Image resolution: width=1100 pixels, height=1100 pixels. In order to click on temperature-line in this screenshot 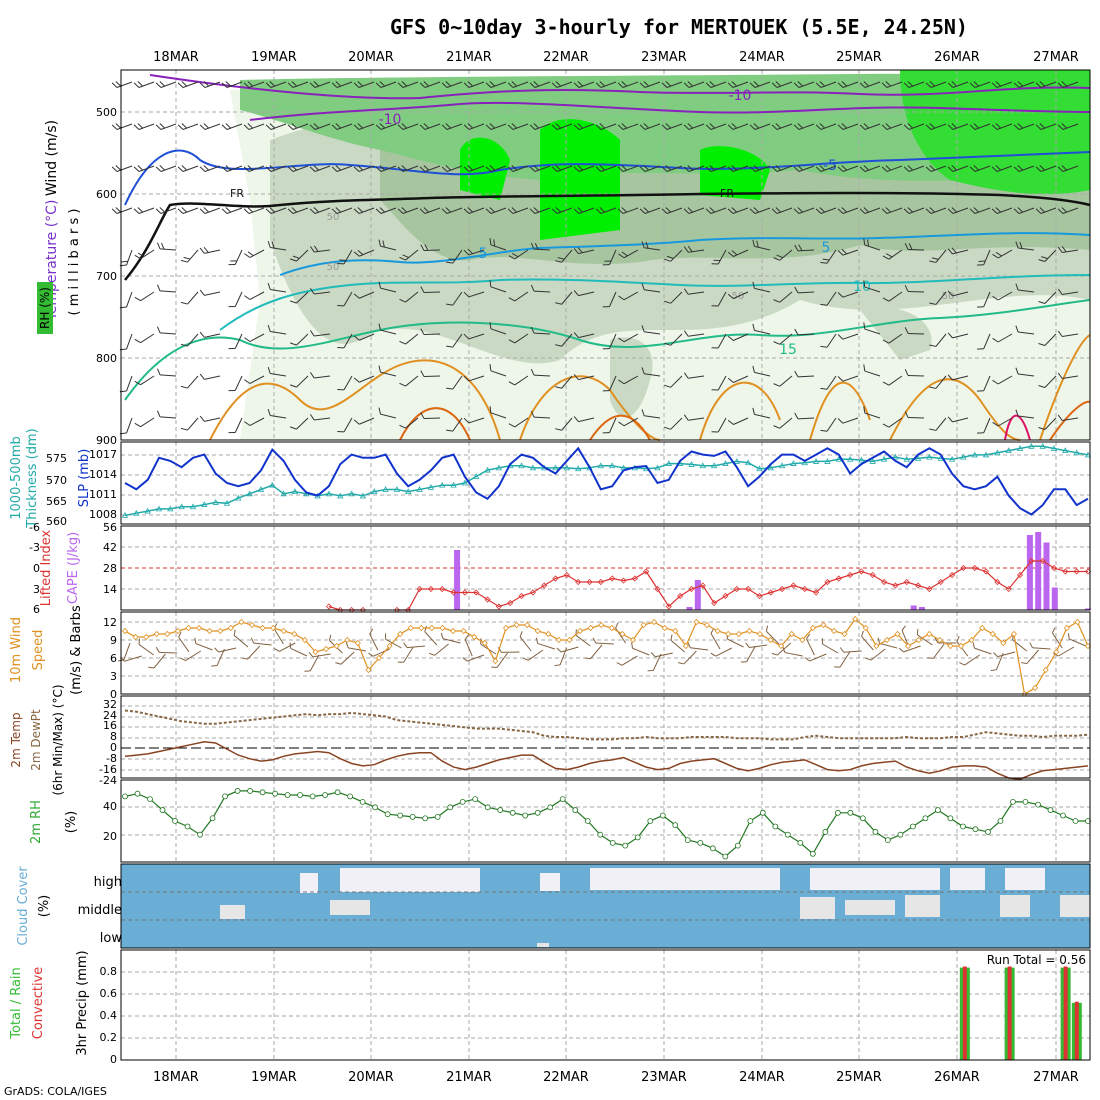, I will do `click(606, 760)`.